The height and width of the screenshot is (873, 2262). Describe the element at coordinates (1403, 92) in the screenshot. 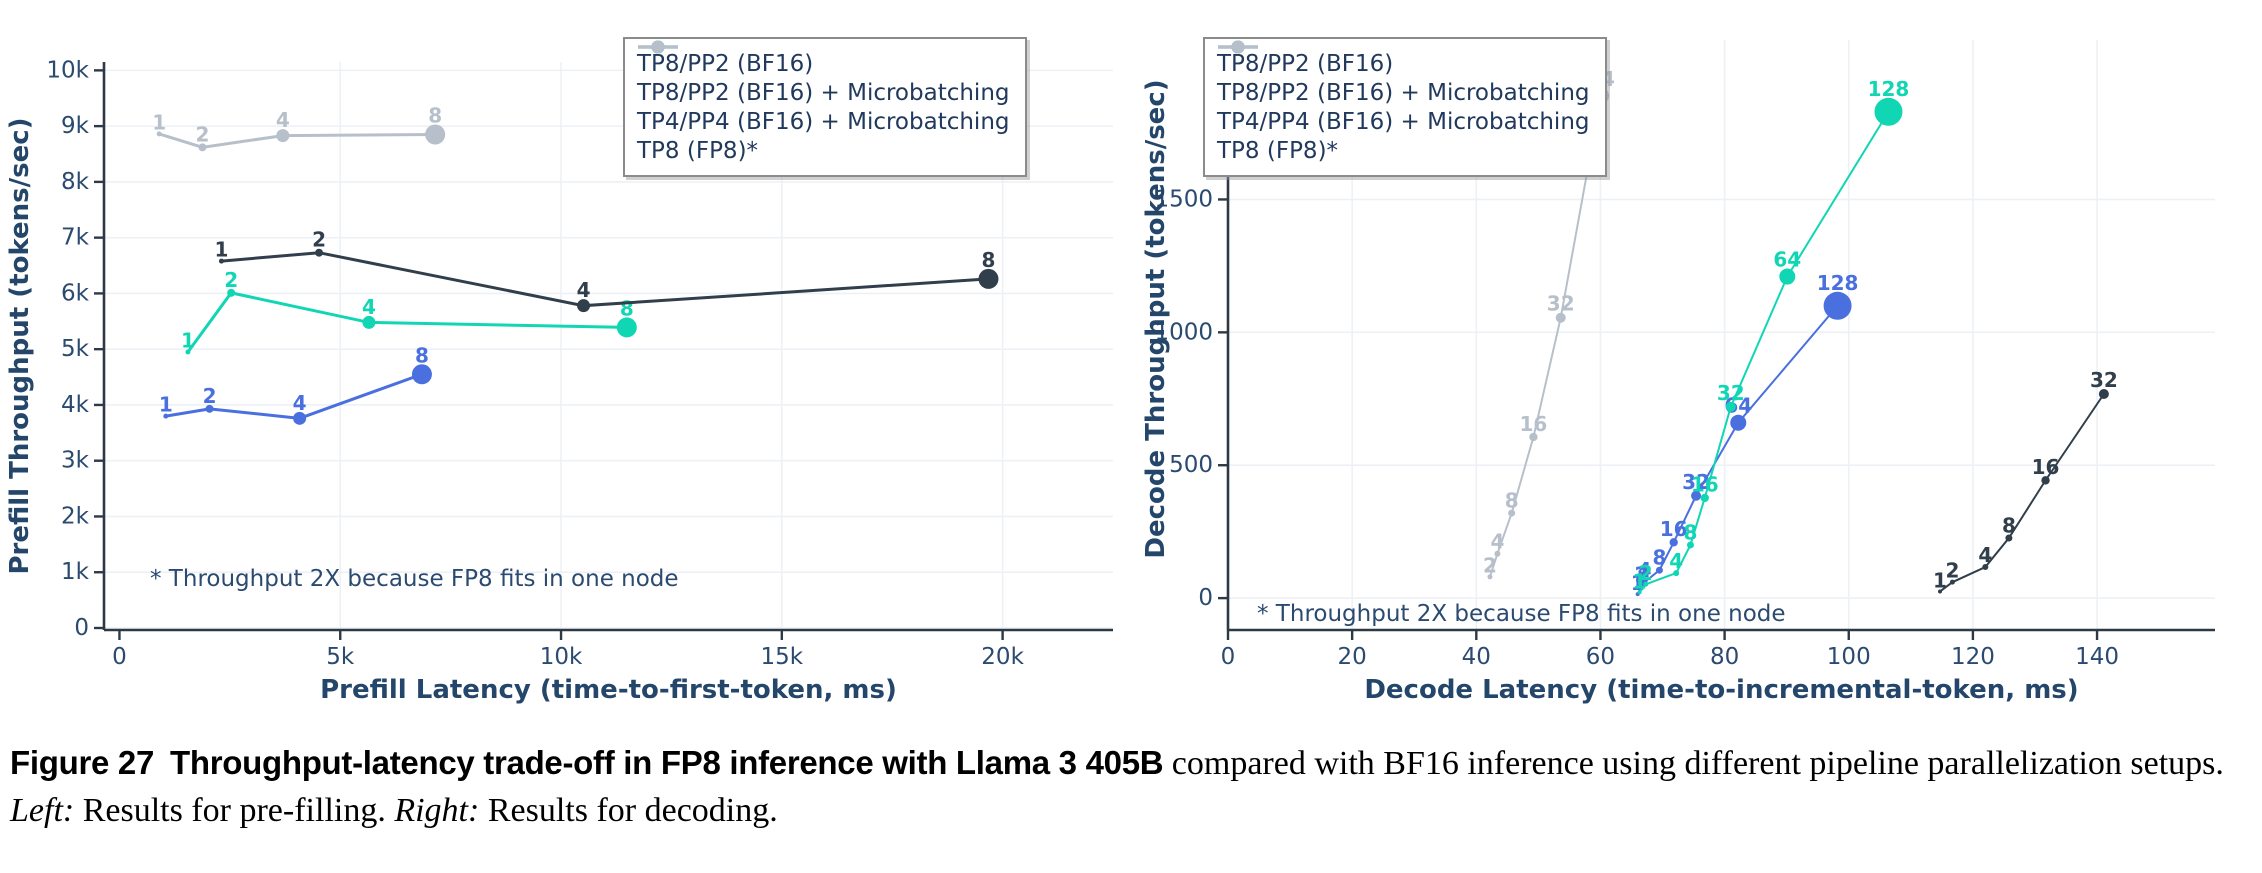

I see `legend-item-label: TP8/PP2 (BF16) + Microbatching` at that location.